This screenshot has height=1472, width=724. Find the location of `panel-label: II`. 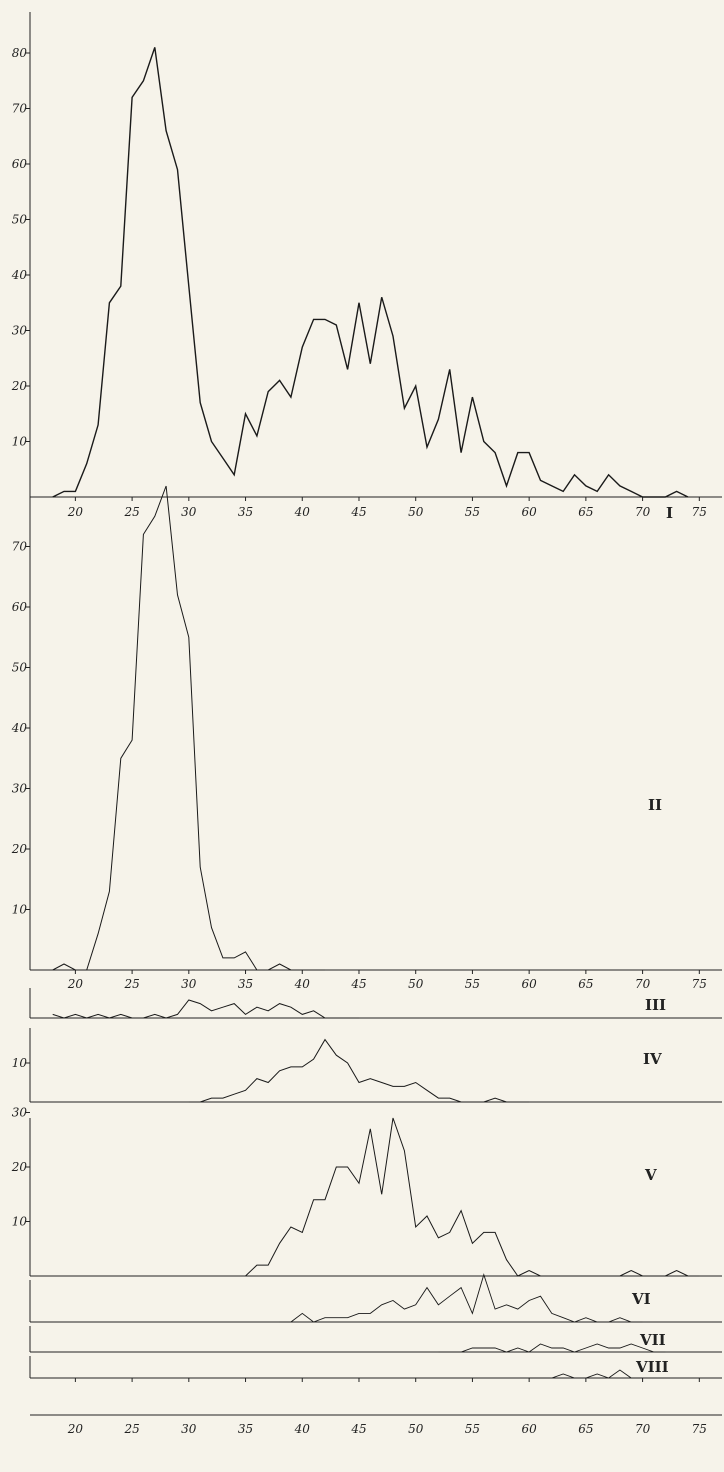

panel-label: II is located at coordinates (655, 805).